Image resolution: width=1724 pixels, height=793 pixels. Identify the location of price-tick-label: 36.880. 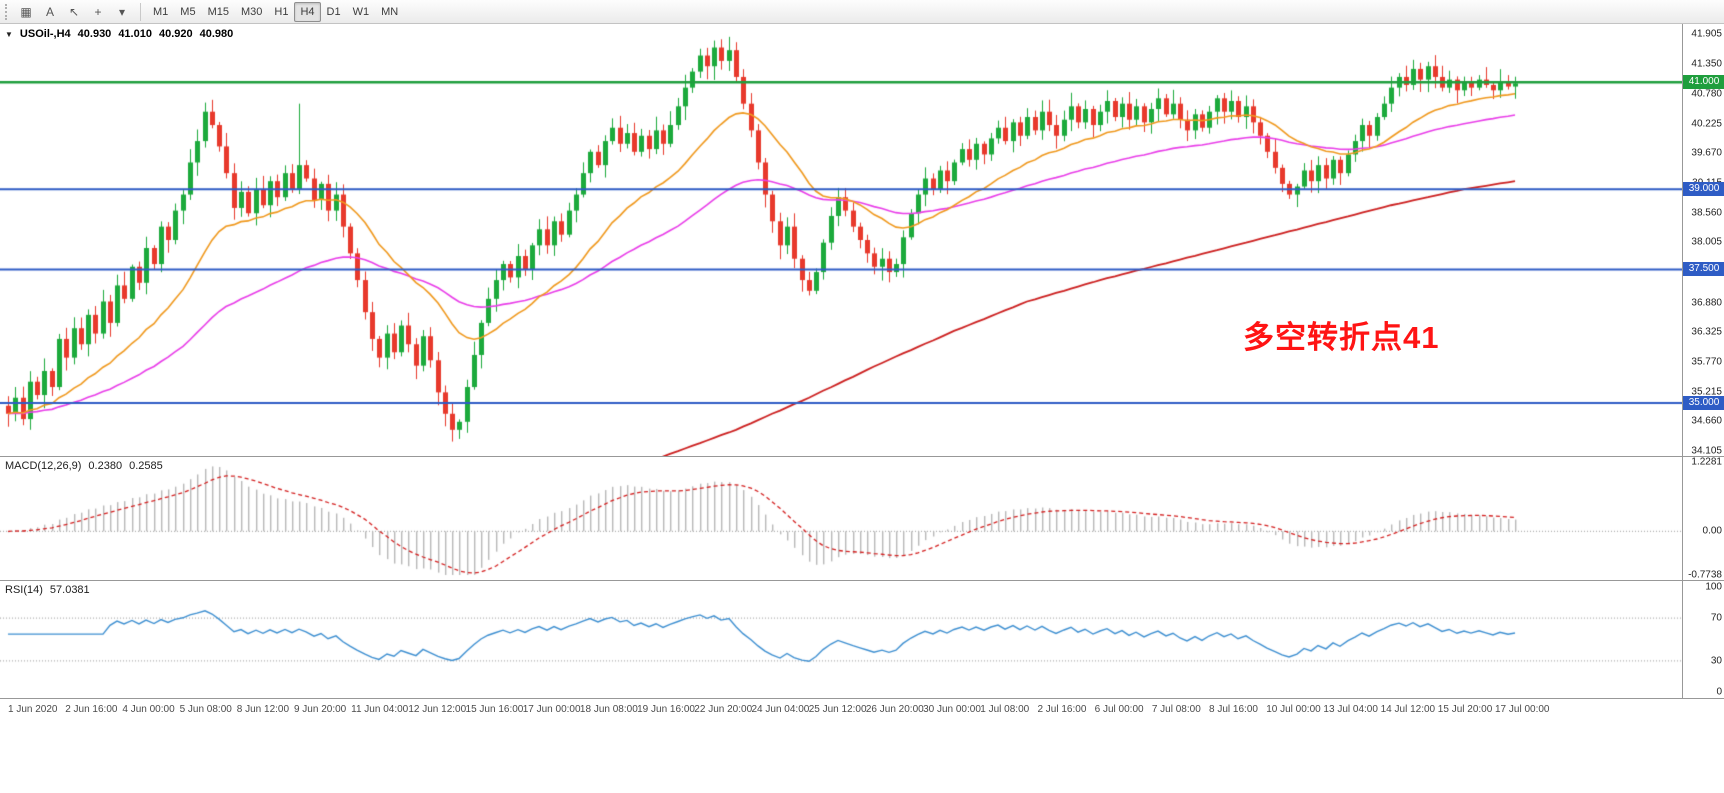
(1706, 303).